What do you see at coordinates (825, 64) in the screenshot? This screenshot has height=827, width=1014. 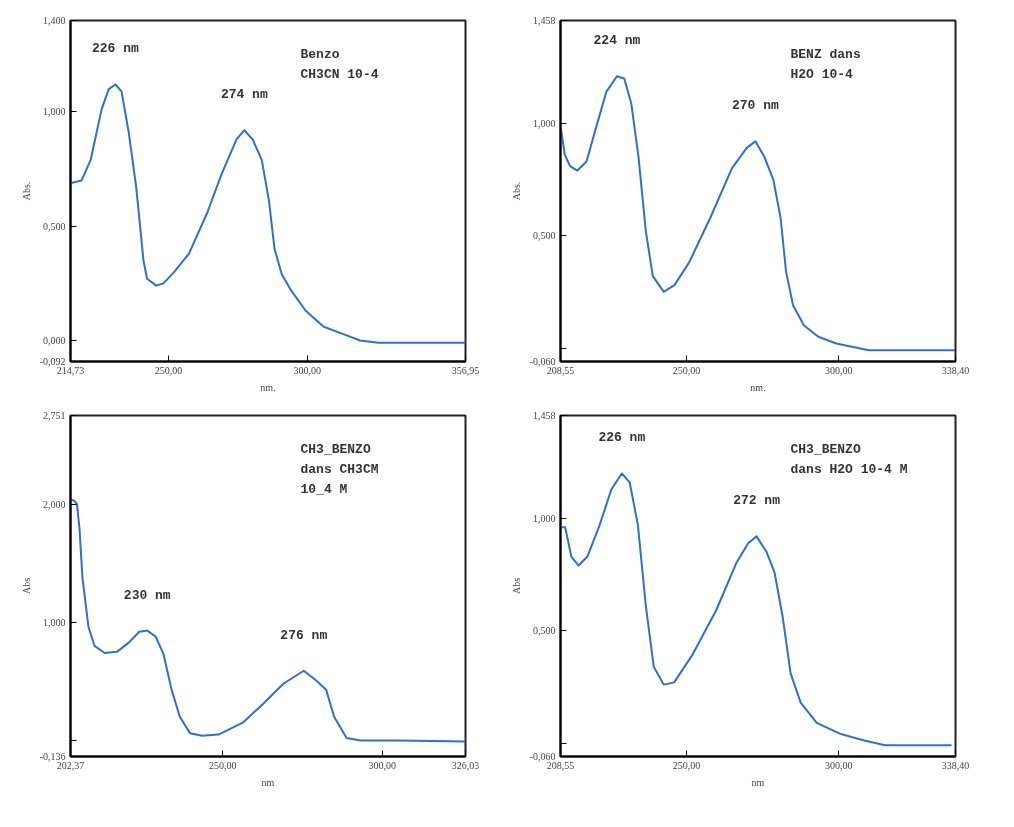 I see `annotation: BENZ dans H2O 10-4` at bounding box center [825, 64].